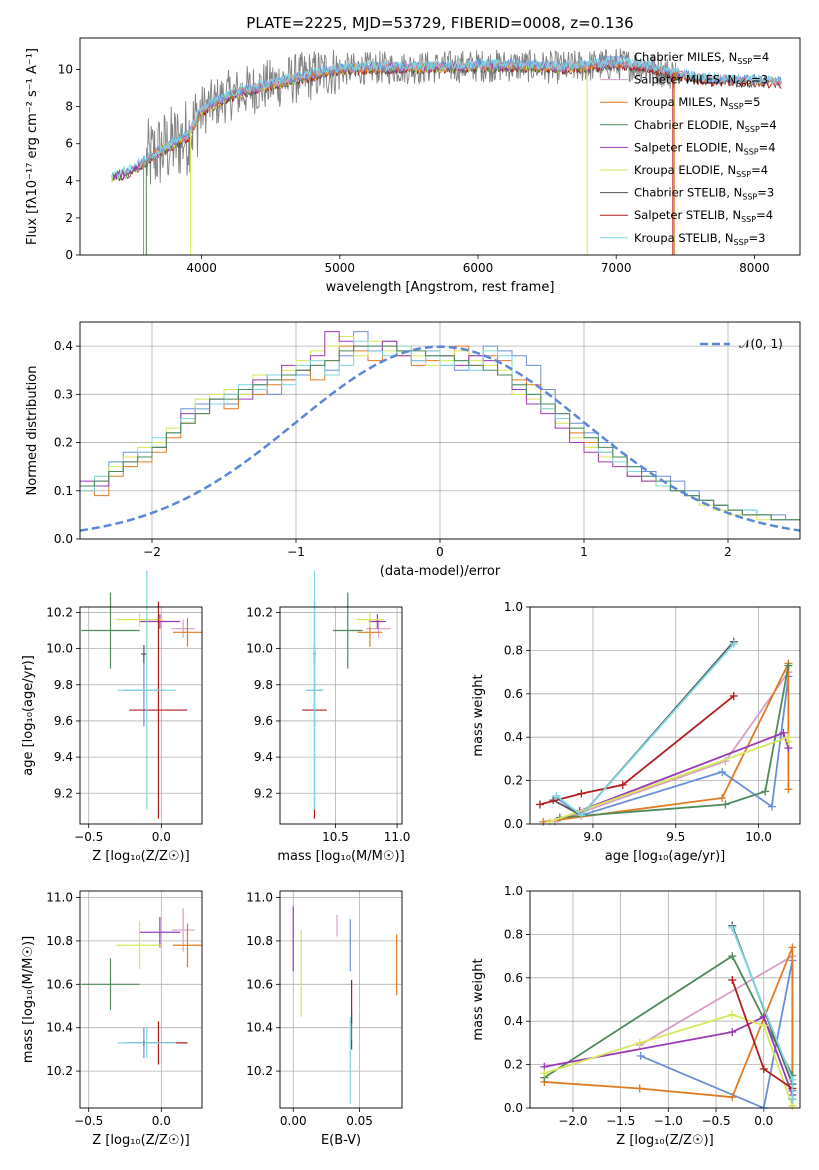 Image resolution: width=819 pixels, height=1170 pixels. Describe the element at coordinates (689, 147) in the screenshot. I see `legend-label-main: Salpeter ELODIE, N` at that location.